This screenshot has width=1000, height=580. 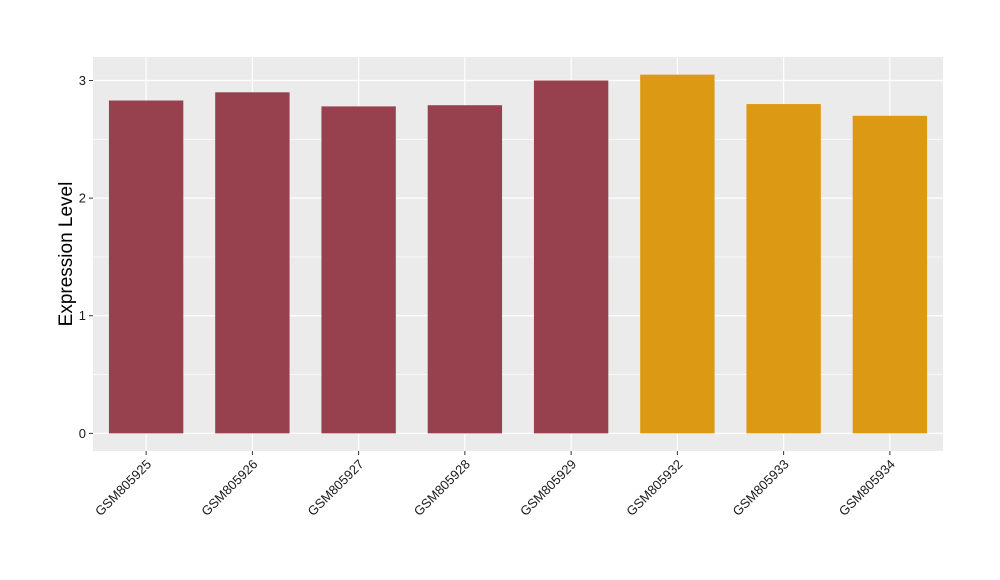 I want to click on x-tick-label: GSM805928, so click(x=442, y=488).